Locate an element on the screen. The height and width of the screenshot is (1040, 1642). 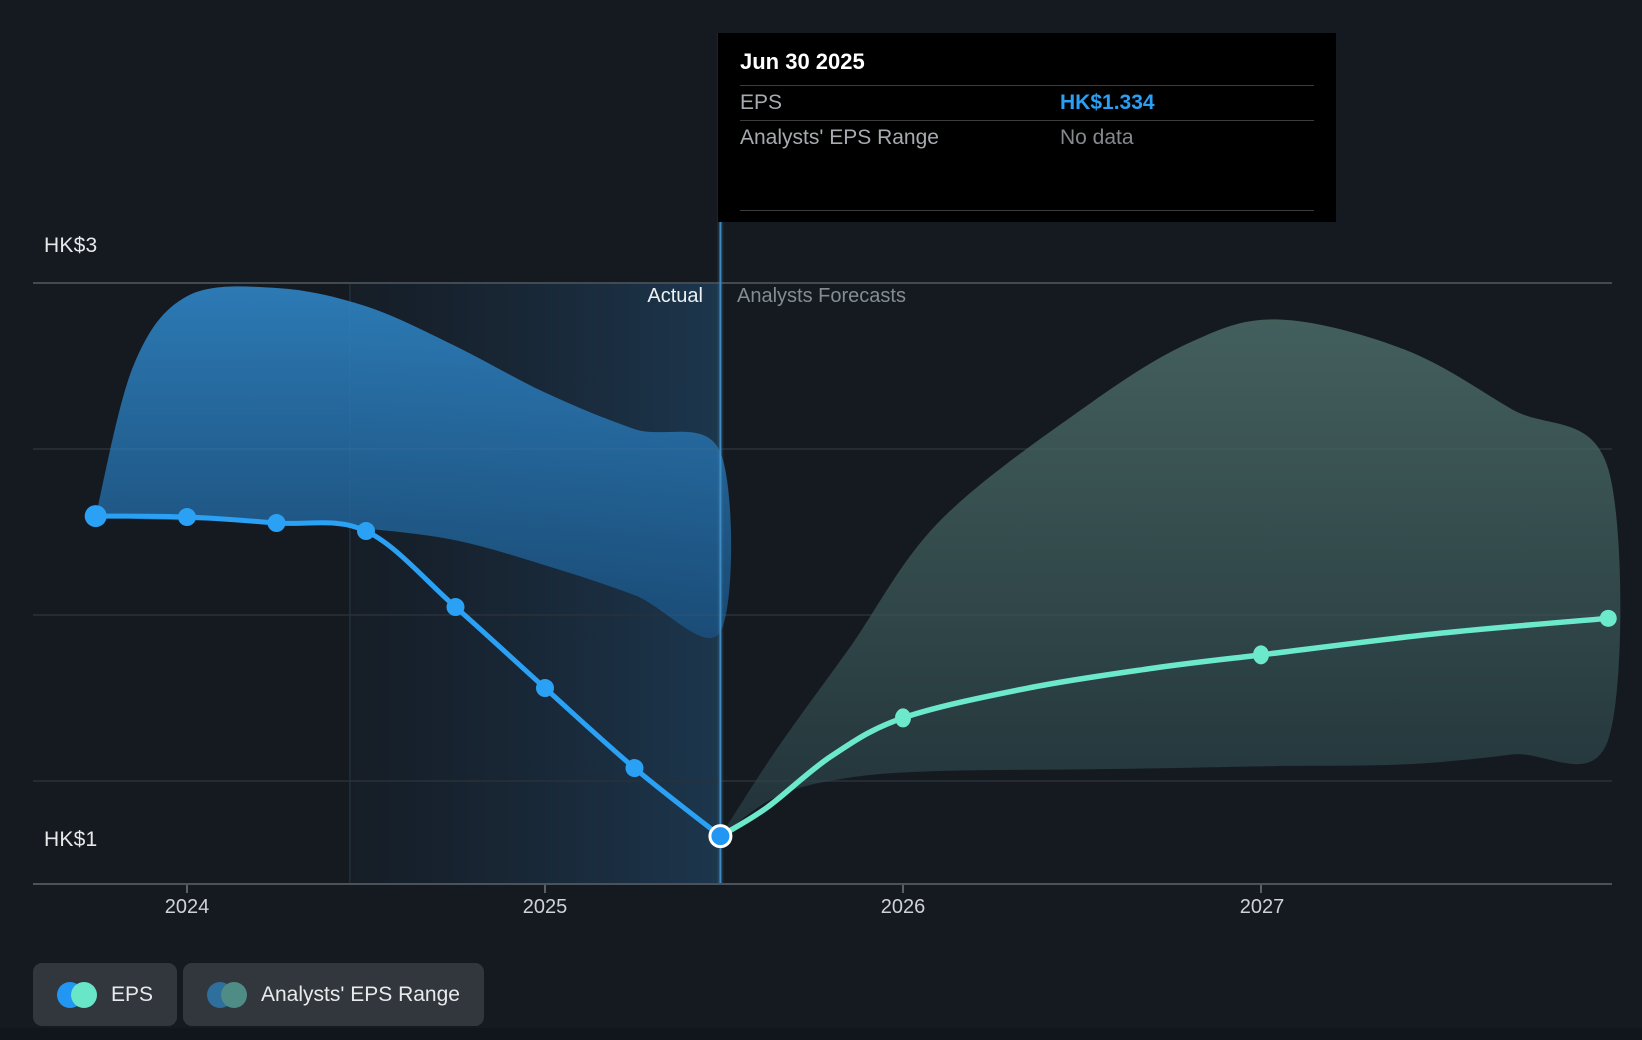
x-axis-label-2026: 2026 is located at coordinates (903, 907).